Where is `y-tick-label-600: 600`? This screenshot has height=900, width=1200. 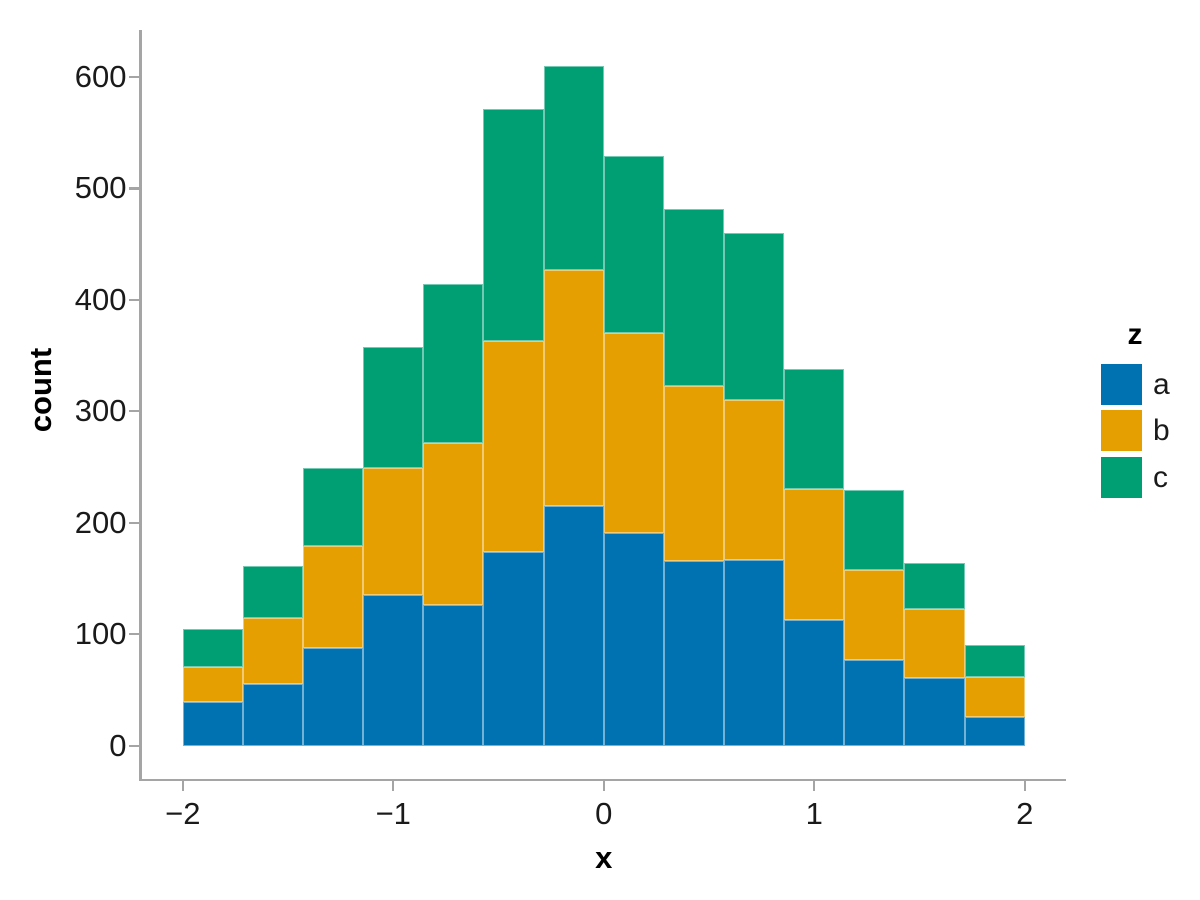 y-tick-label-600: 600 is located at coordinates (100, 77).